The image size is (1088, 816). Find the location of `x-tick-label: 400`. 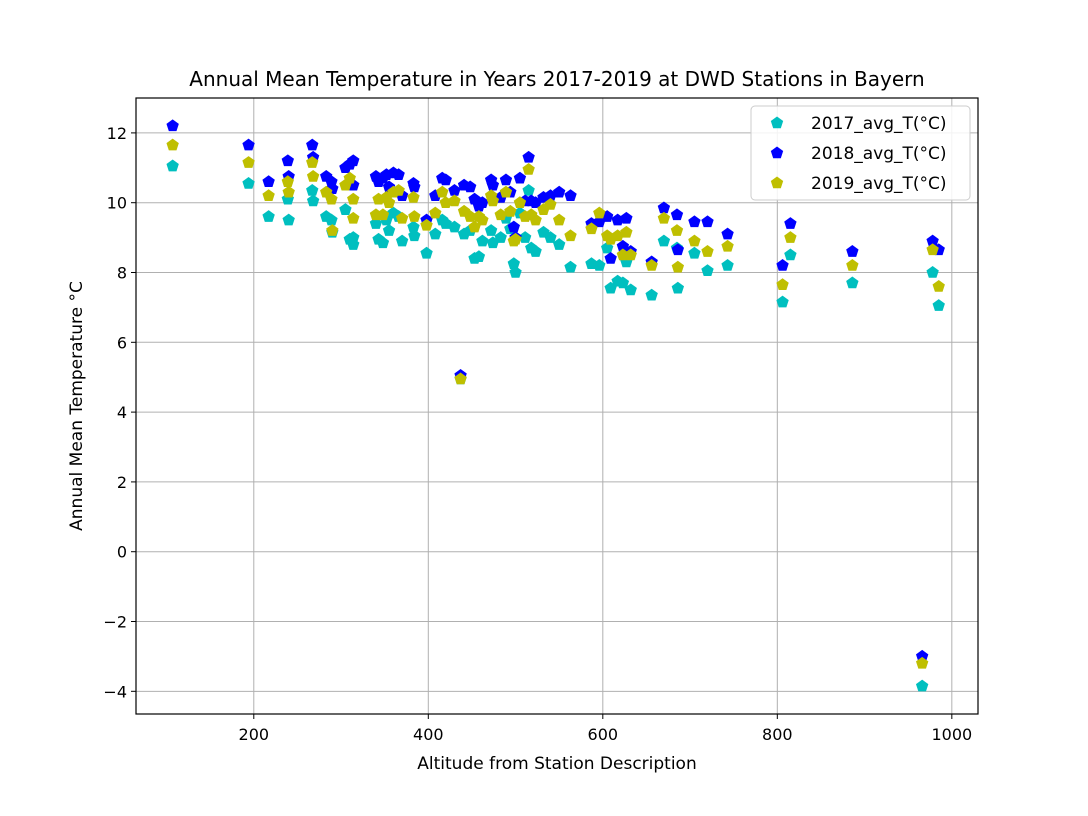

x-tick-label: 400 is located at coordinates (428, 734).